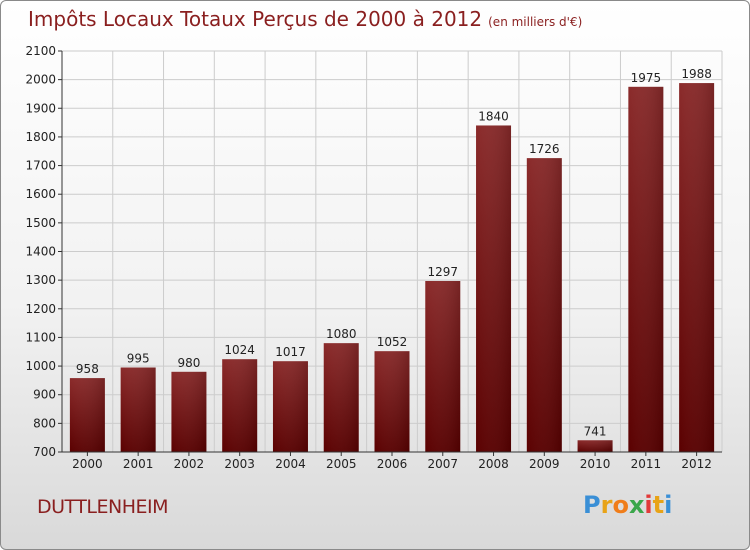 Image resolution: width=750 pixels, height=550 pixels. Describe the element at coordinates (44, 423) in the screenshot. I see `y-tick-label: 800` at that location.